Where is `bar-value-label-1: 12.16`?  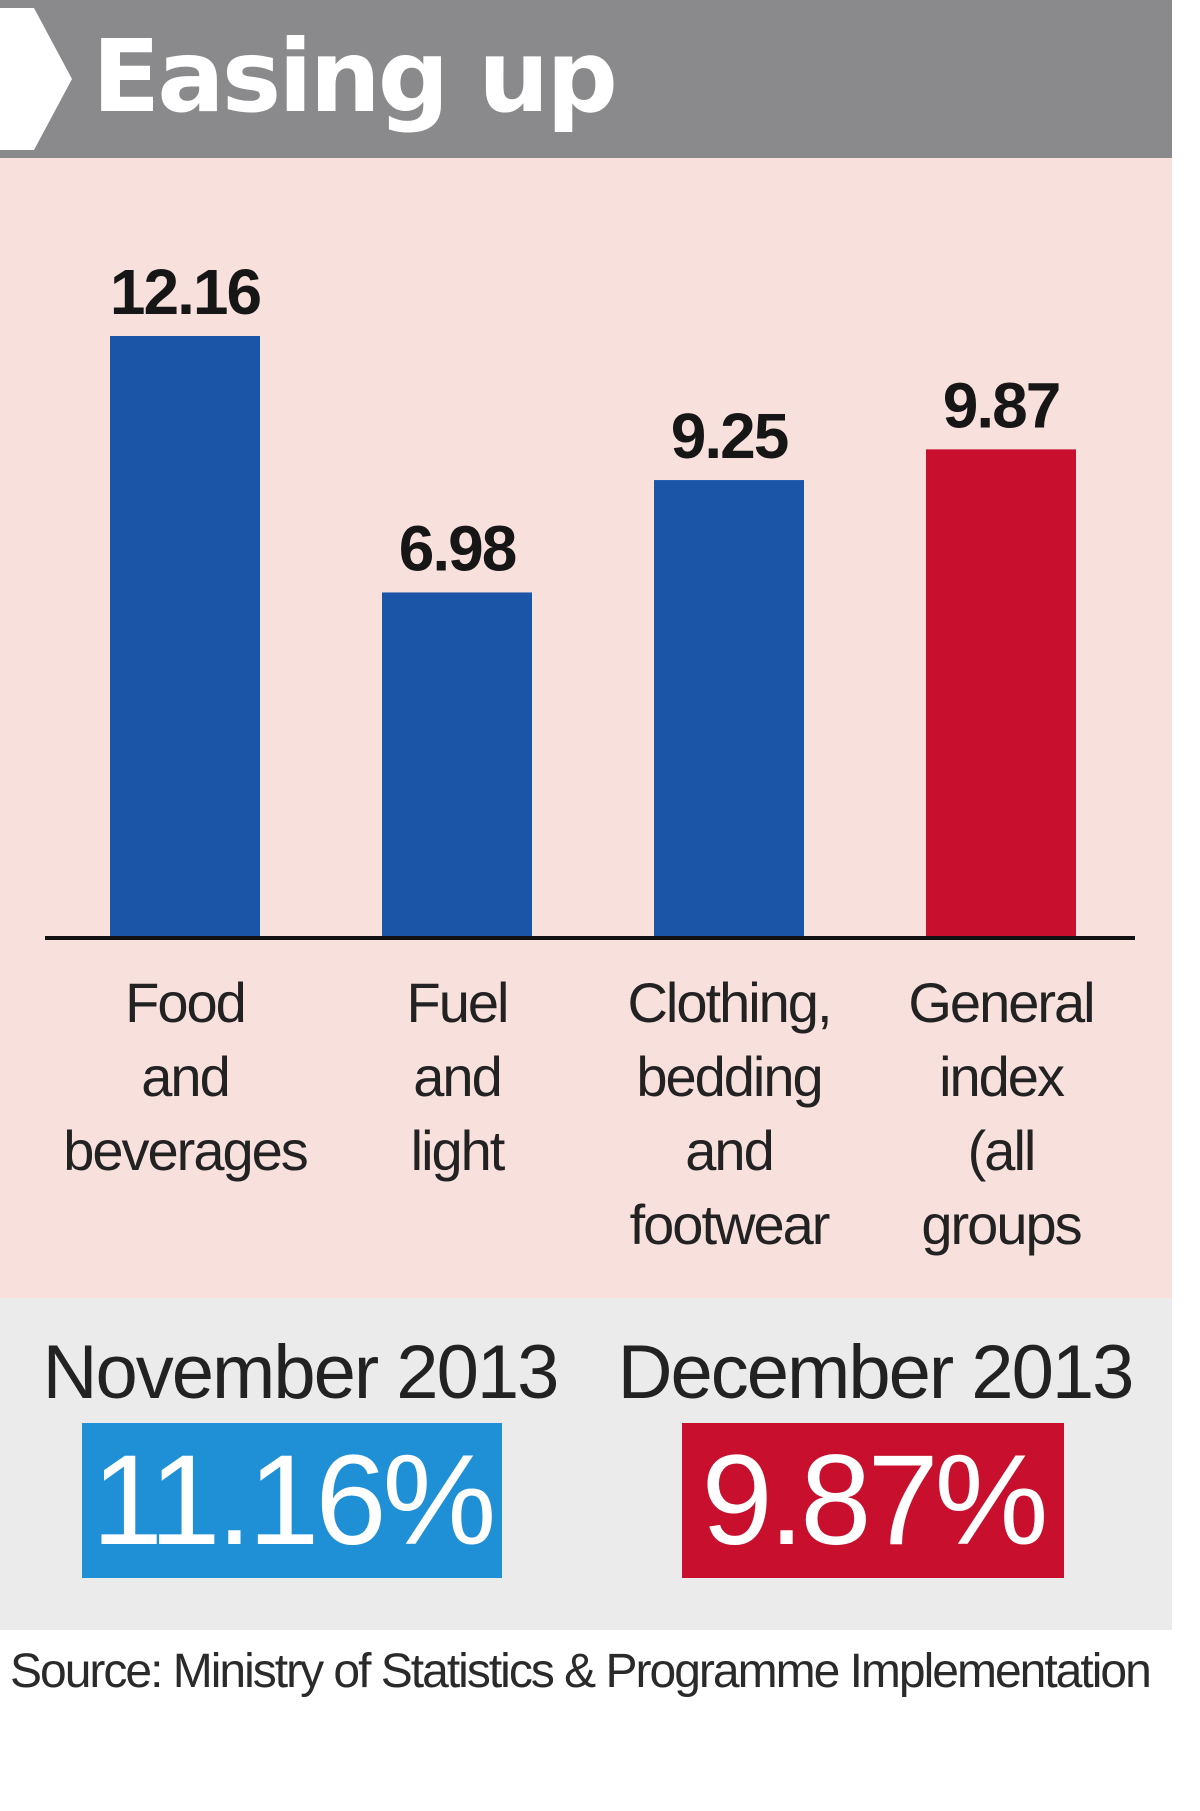
bar-value-label-1: 12.16 is located at coordinates (185, 292).